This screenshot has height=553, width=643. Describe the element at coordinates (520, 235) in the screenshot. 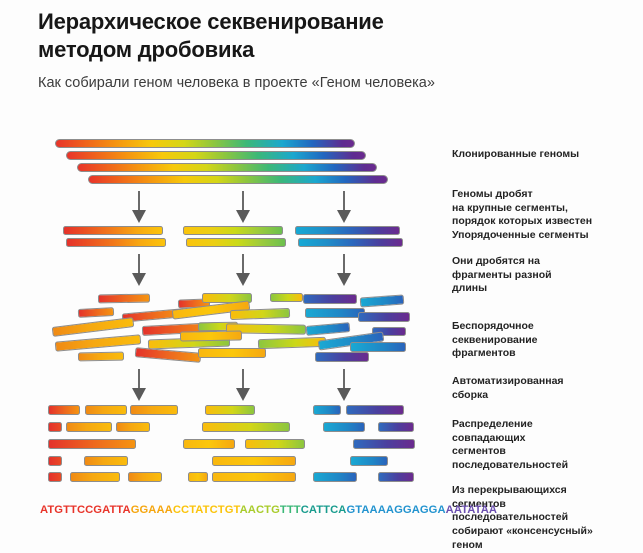

I see `caption-ordered-segments: Упорядоченные сегменты` at that location.